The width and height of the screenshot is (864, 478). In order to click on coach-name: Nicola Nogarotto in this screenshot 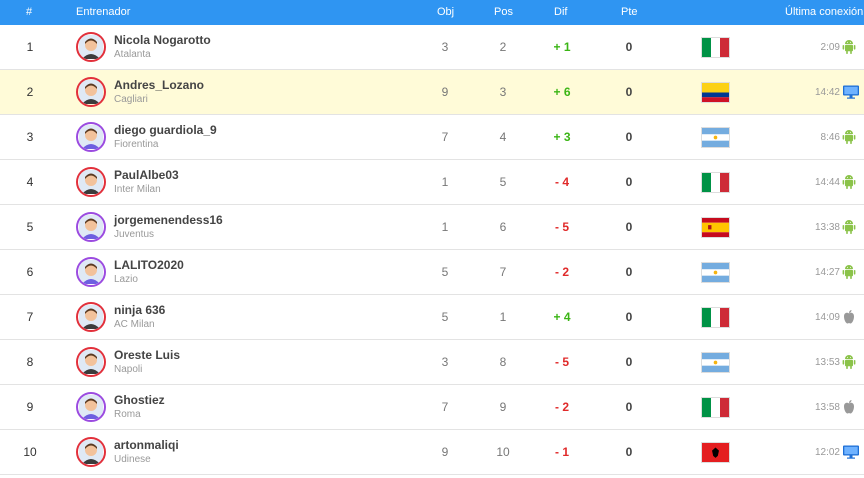, I will do `click(162, 40)`.